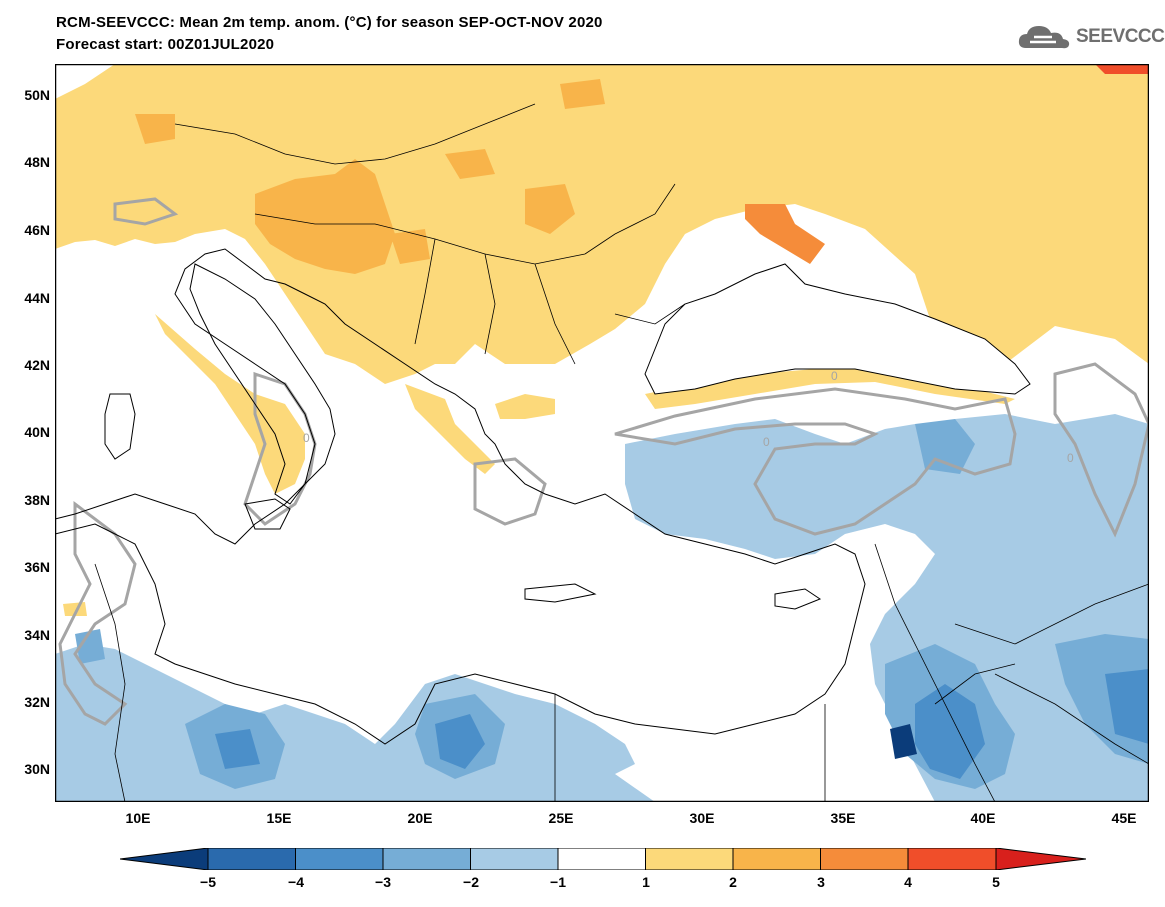 This screenshot has width=1165, height=907. What do you see at coordinates (75, 609) in the screenshot?
I see `warm-anomaly-spot-africa` at bounding box center [75, 609].